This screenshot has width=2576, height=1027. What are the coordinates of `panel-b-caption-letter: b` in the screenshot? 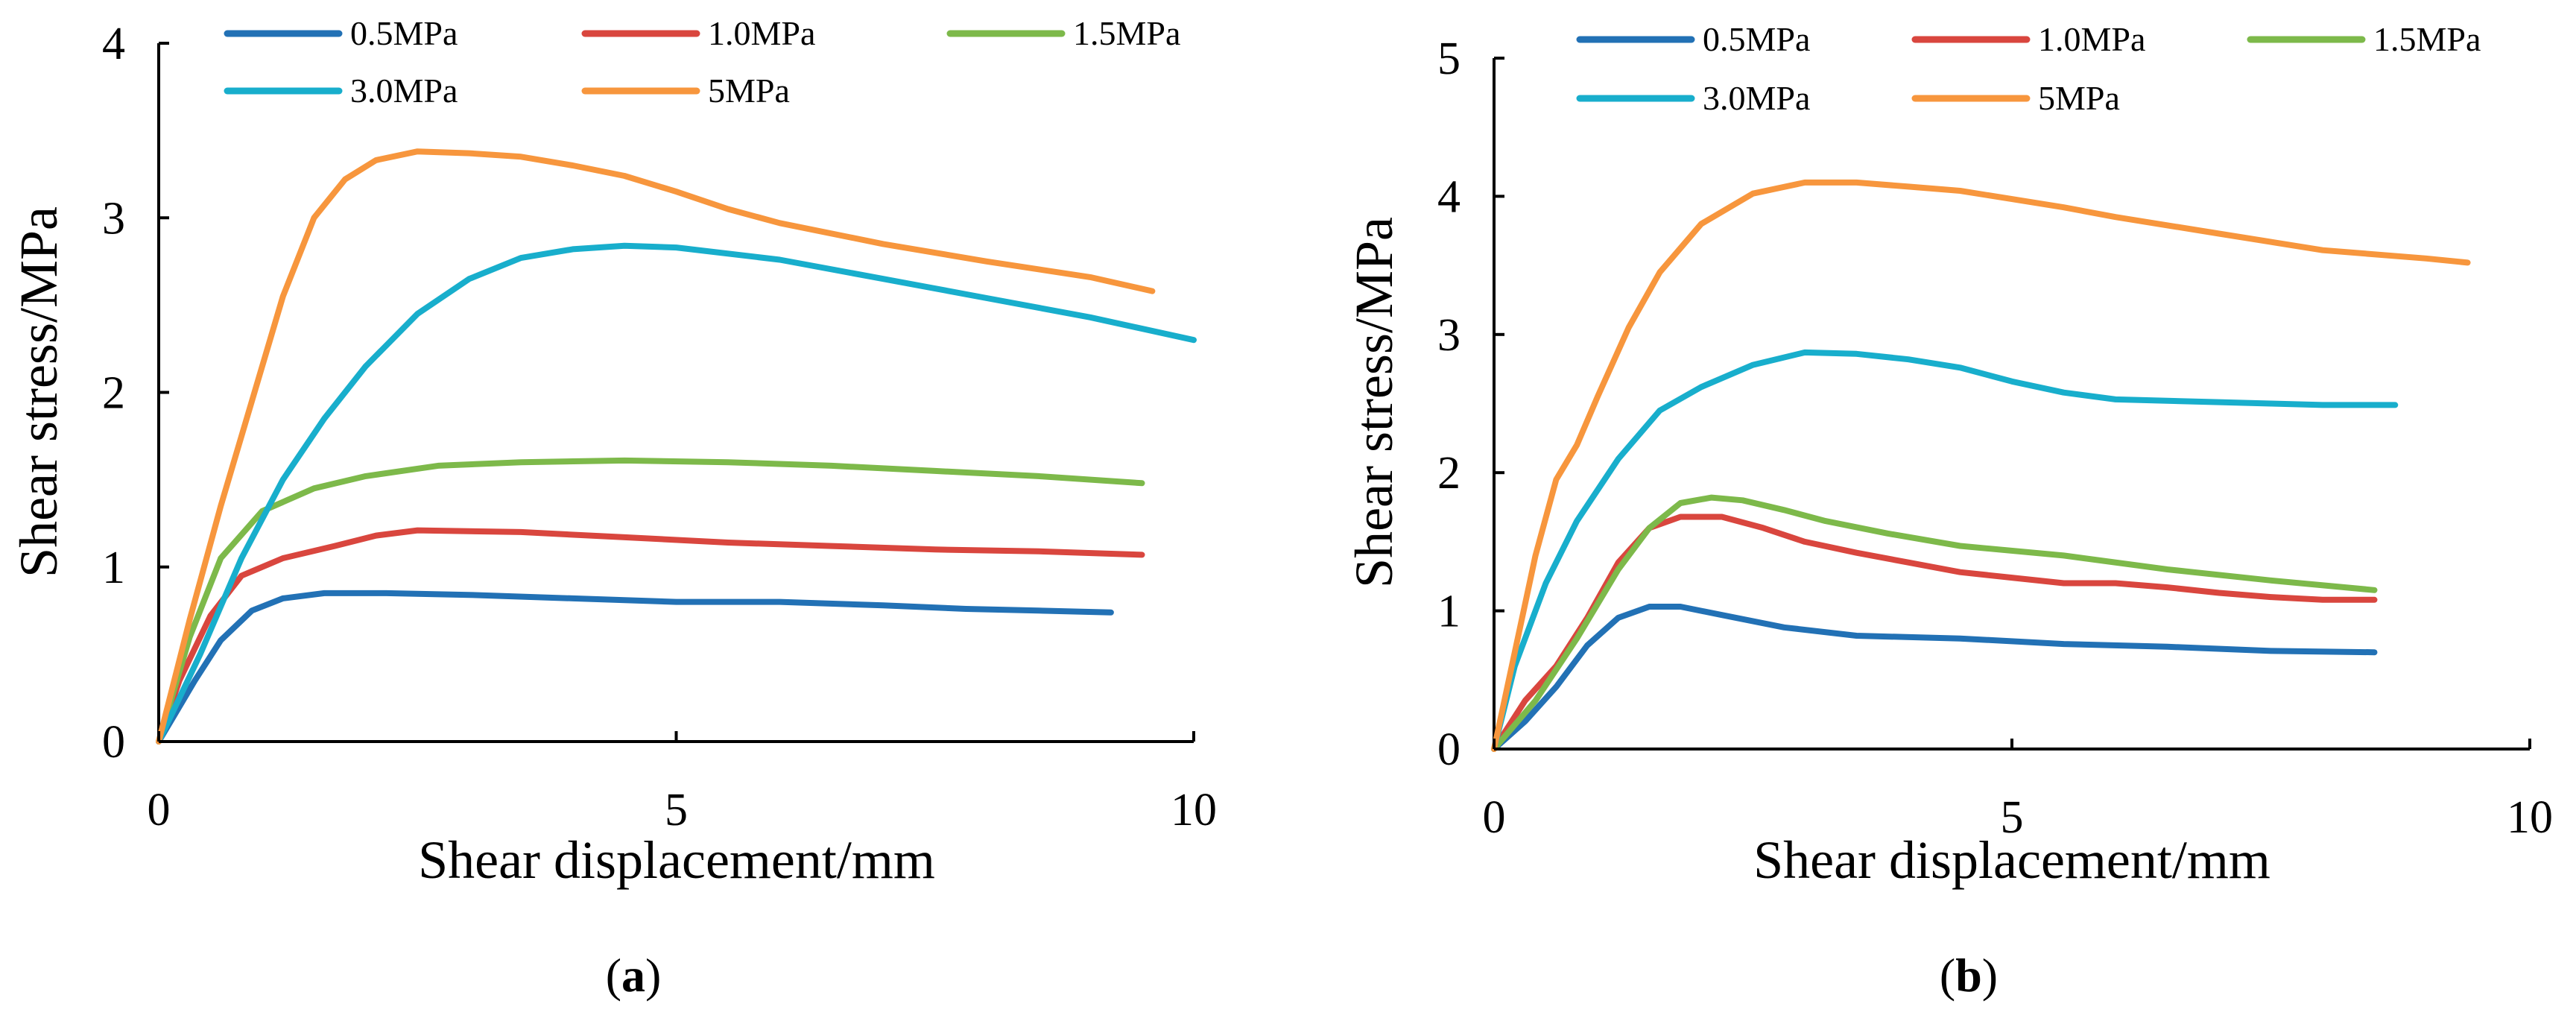 It's located at (1969, 975).